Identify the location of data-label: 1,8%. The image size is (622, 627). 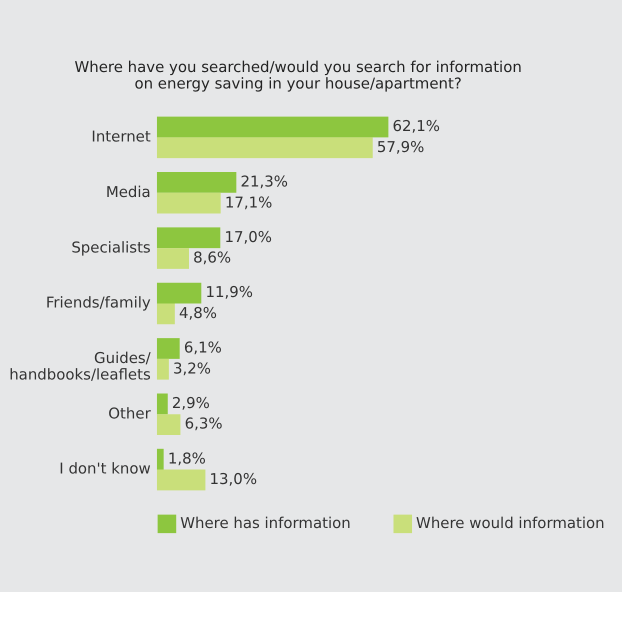
(187, 458).